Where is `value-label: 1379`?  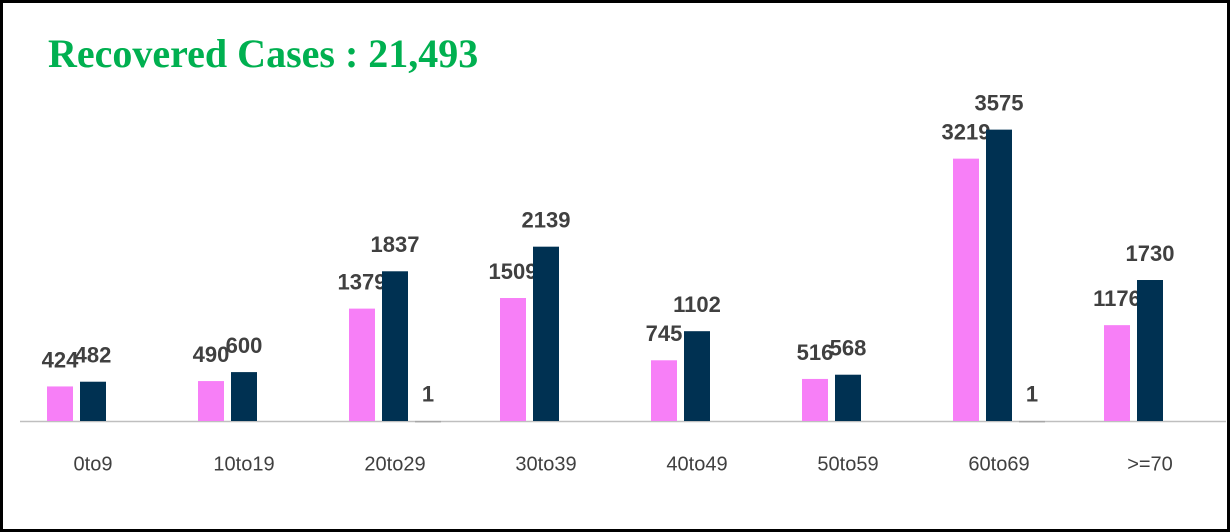
value-label: 1379 is located at coordinates (362, 281).